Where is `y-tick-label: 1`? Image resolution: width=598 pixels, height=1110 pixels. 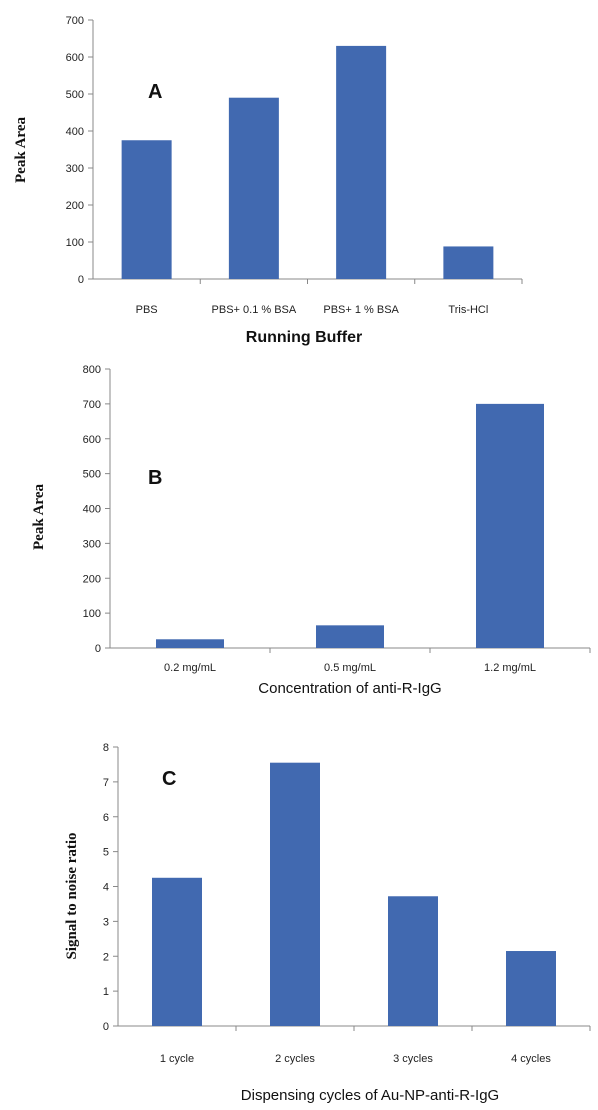
y-tick-label: 1 is located at coordinates (106, 992).